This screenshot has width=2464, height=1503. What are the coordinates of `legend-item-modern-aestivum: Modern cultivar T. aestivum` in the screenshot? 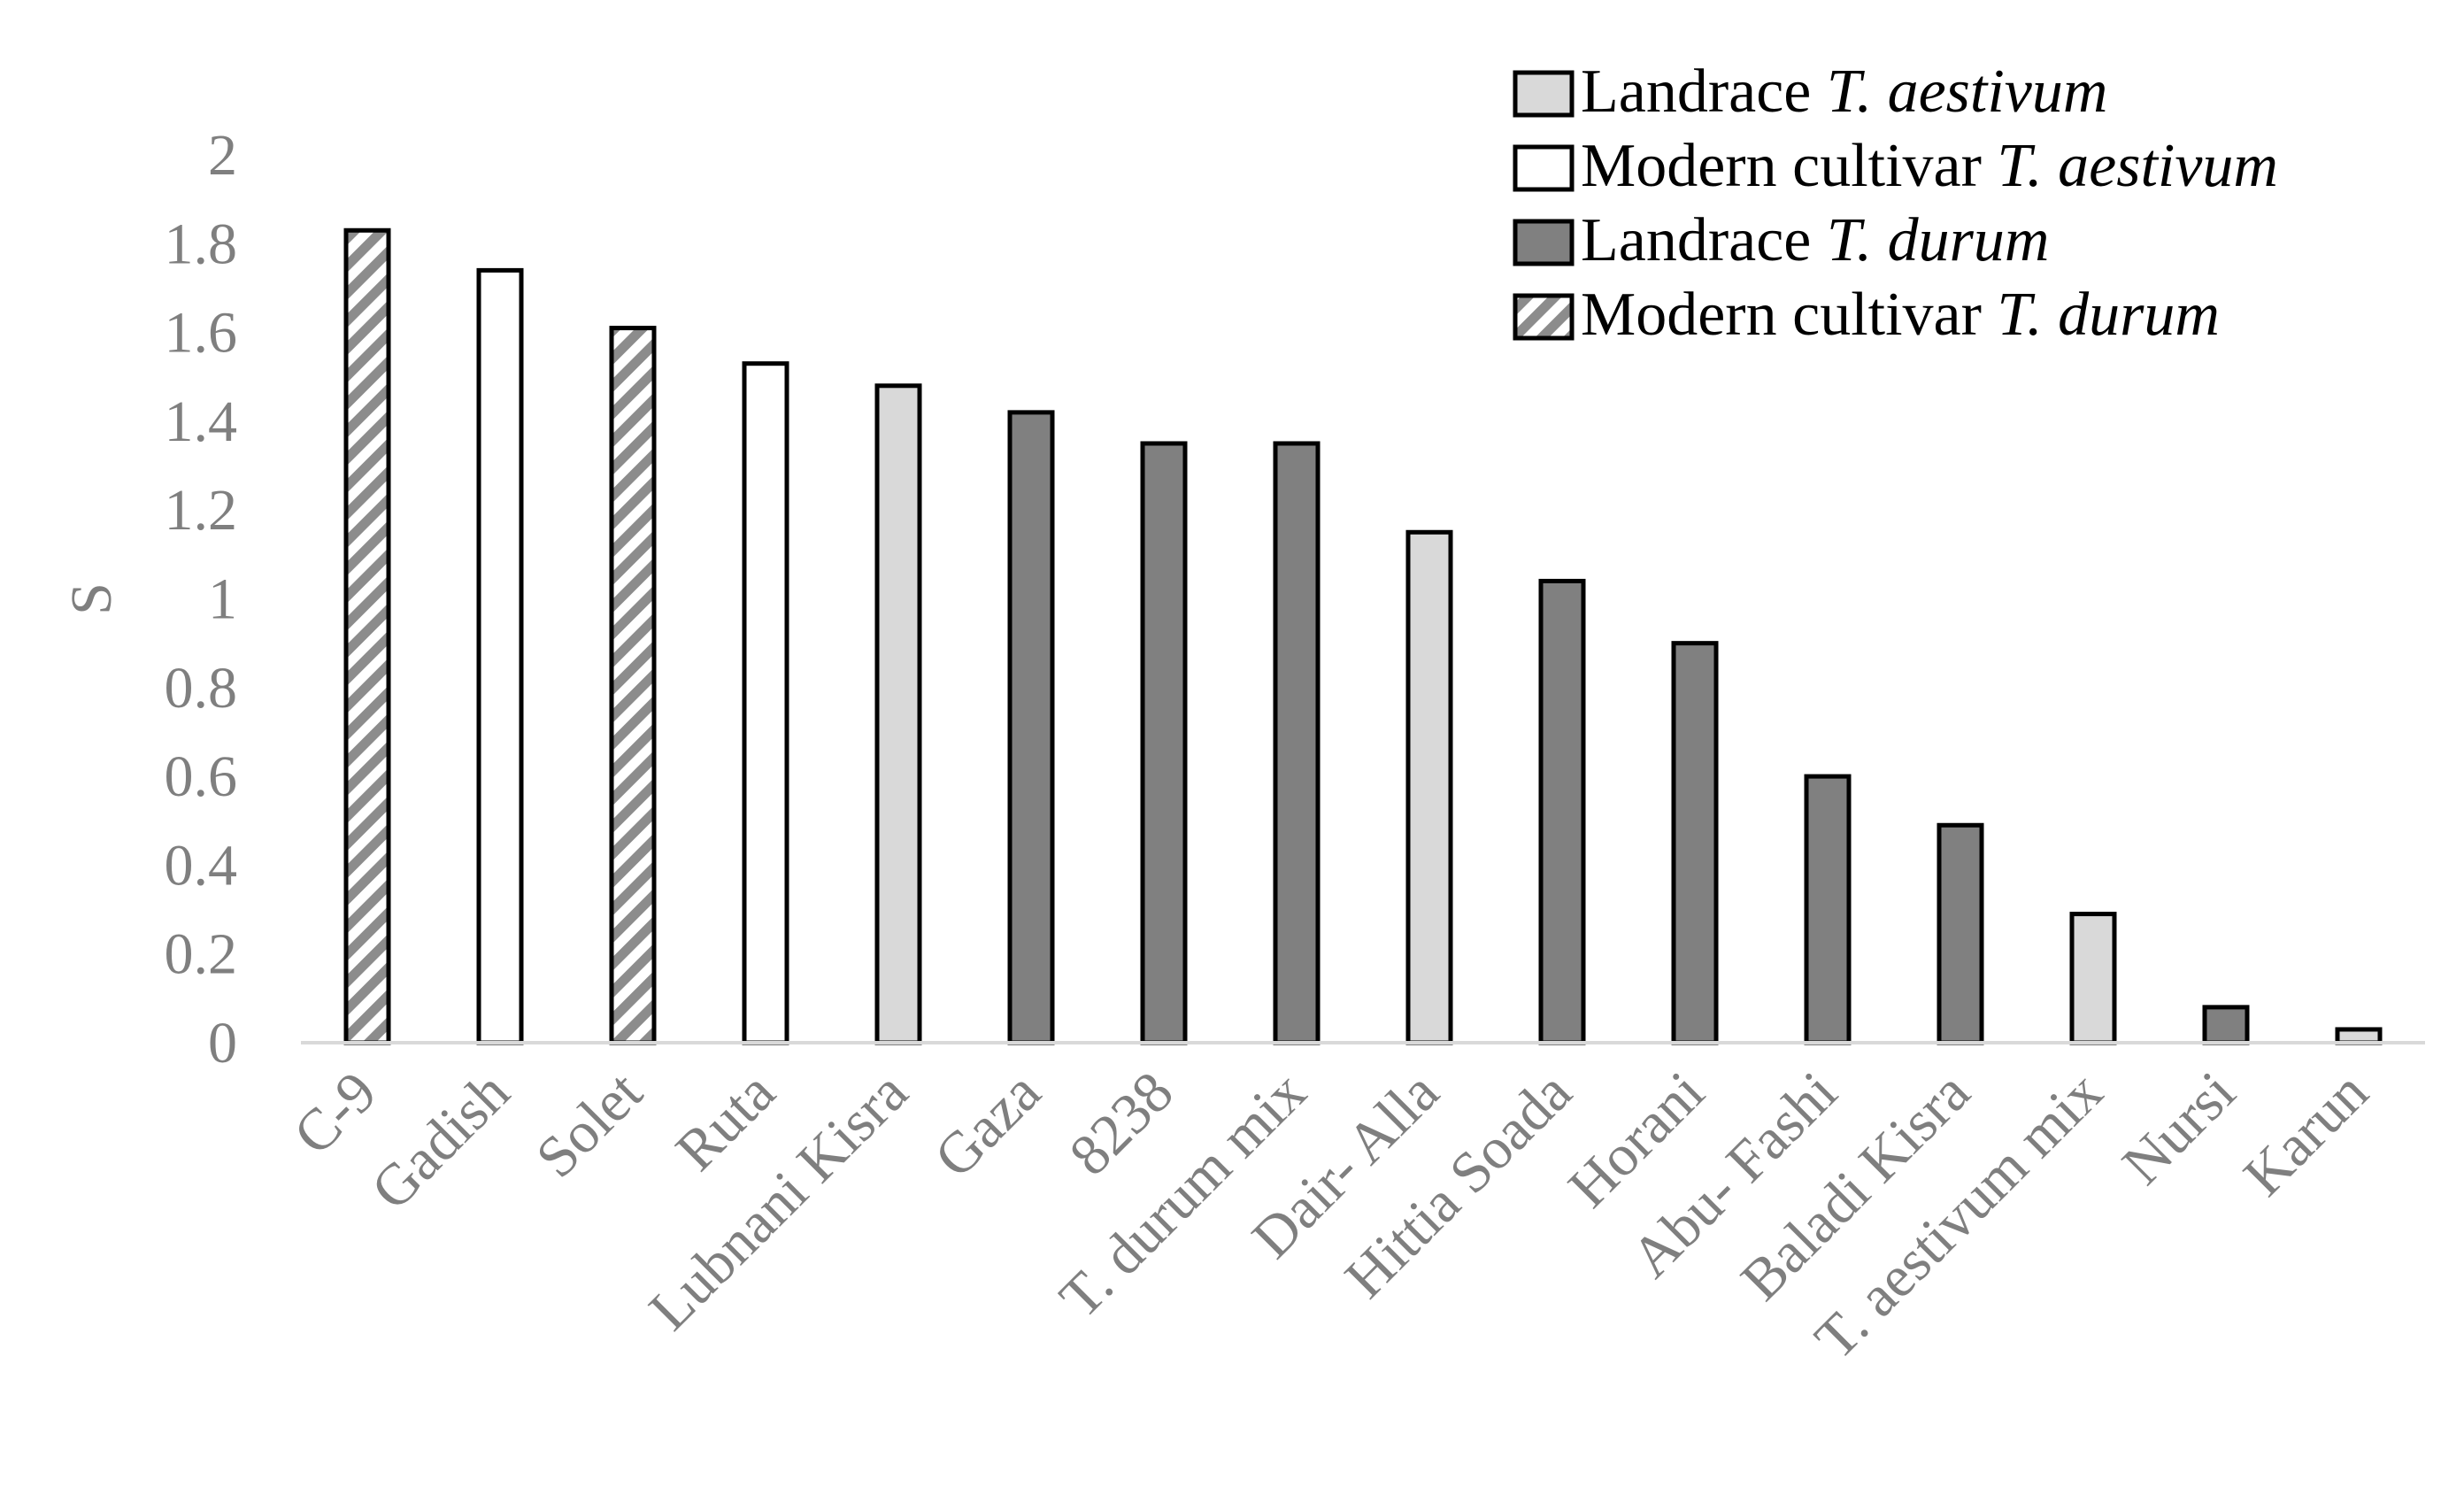 It's located at (1929, 166).